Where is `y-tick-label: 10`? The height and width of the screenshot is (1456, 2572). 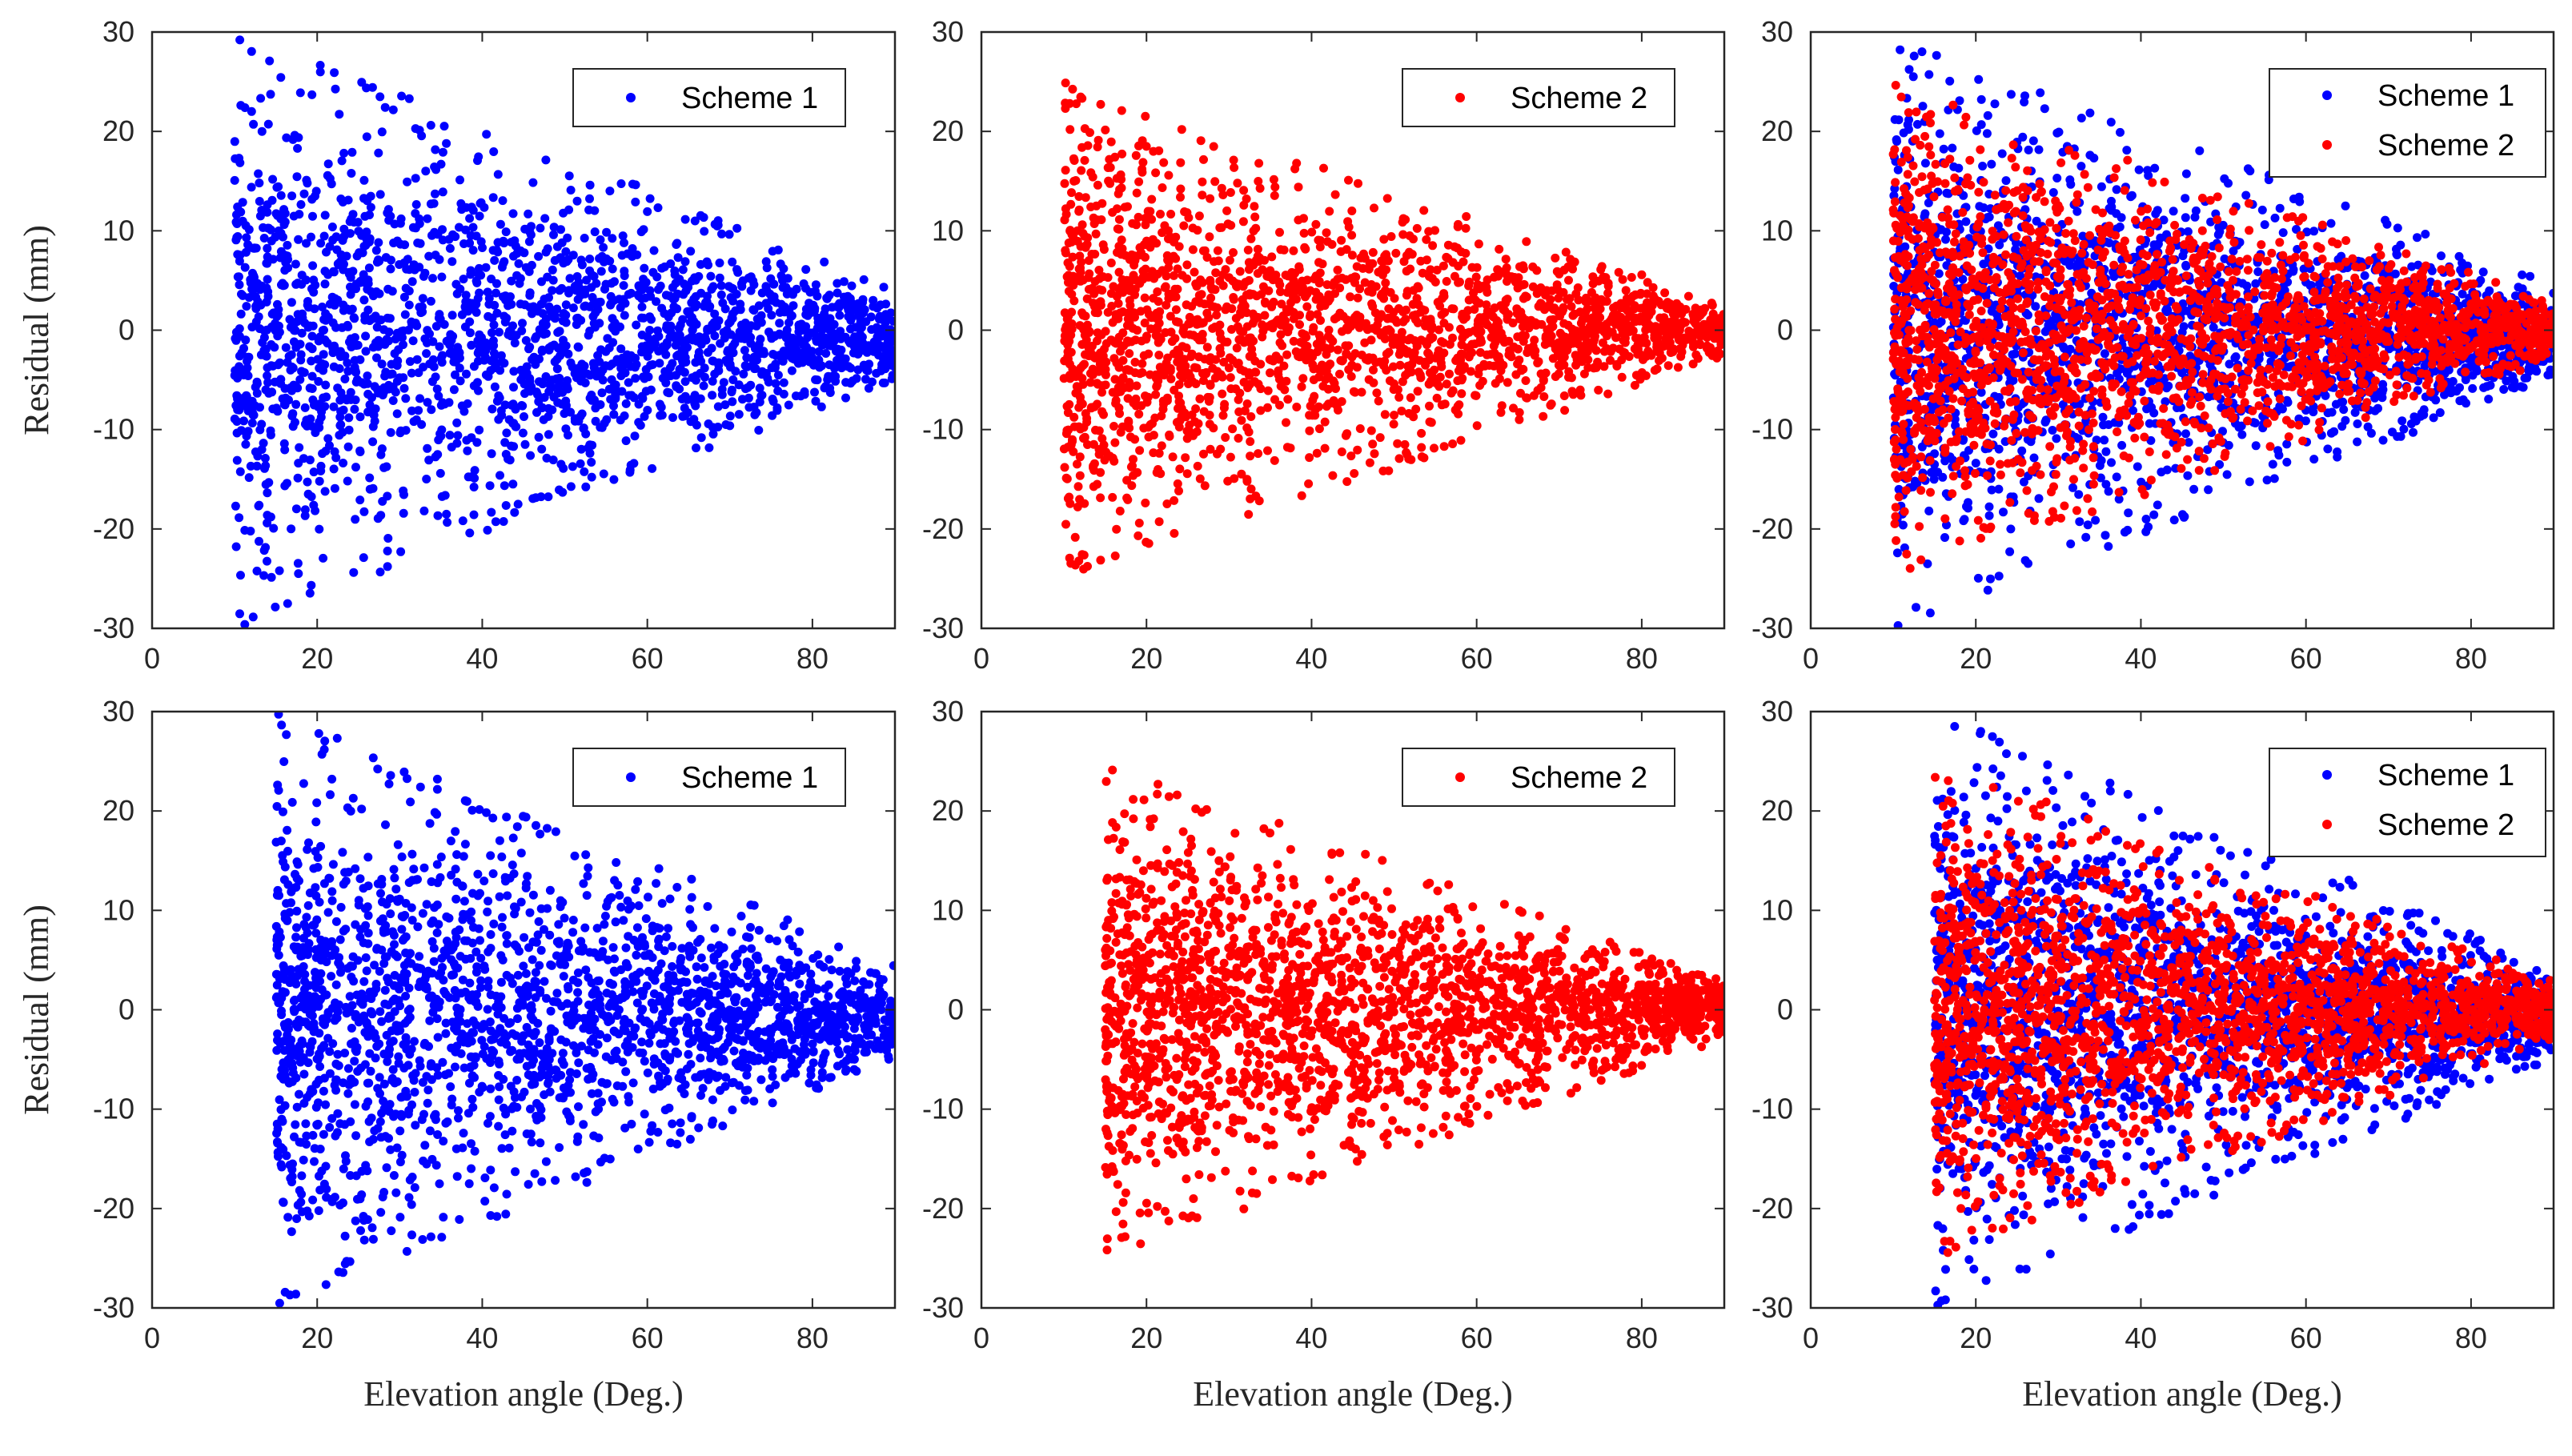 y-tick-label: 10 is located at coordinates (118, 230).